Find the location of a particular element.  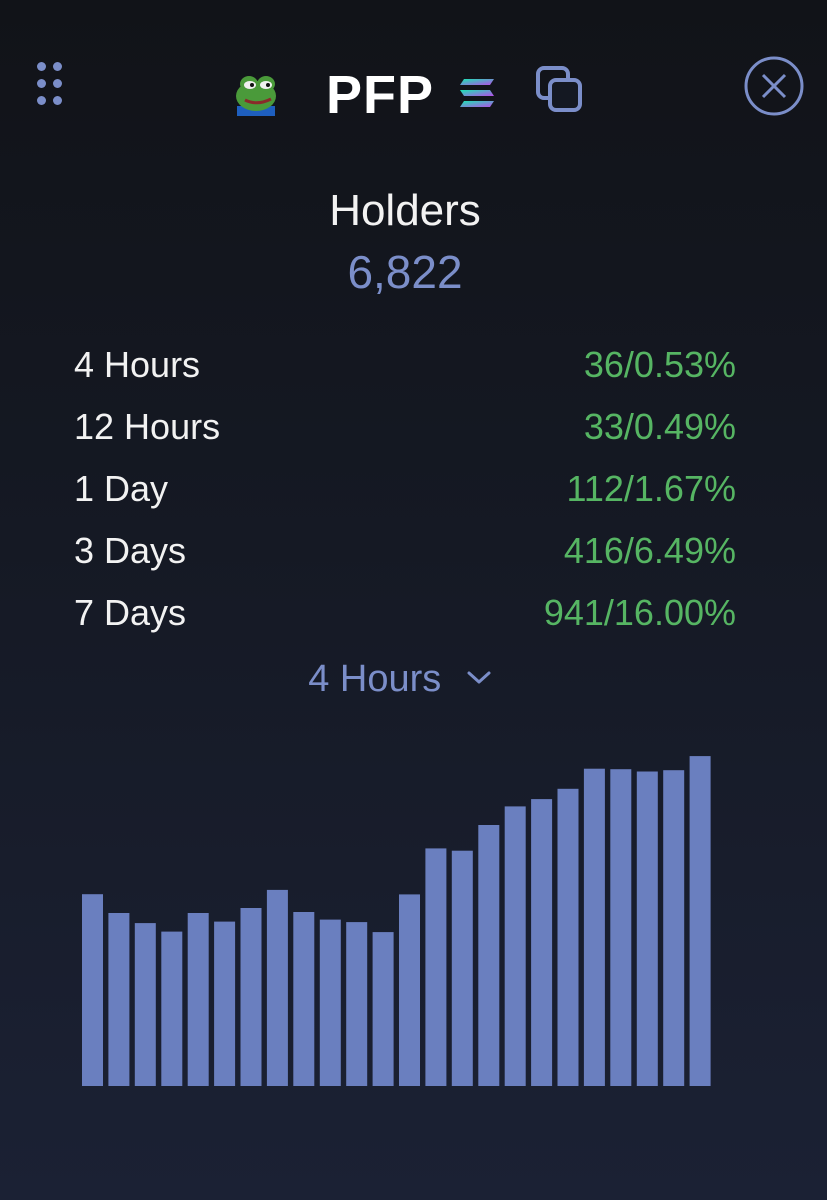

pepe-frog-icon is located at coordinates (256, 96).